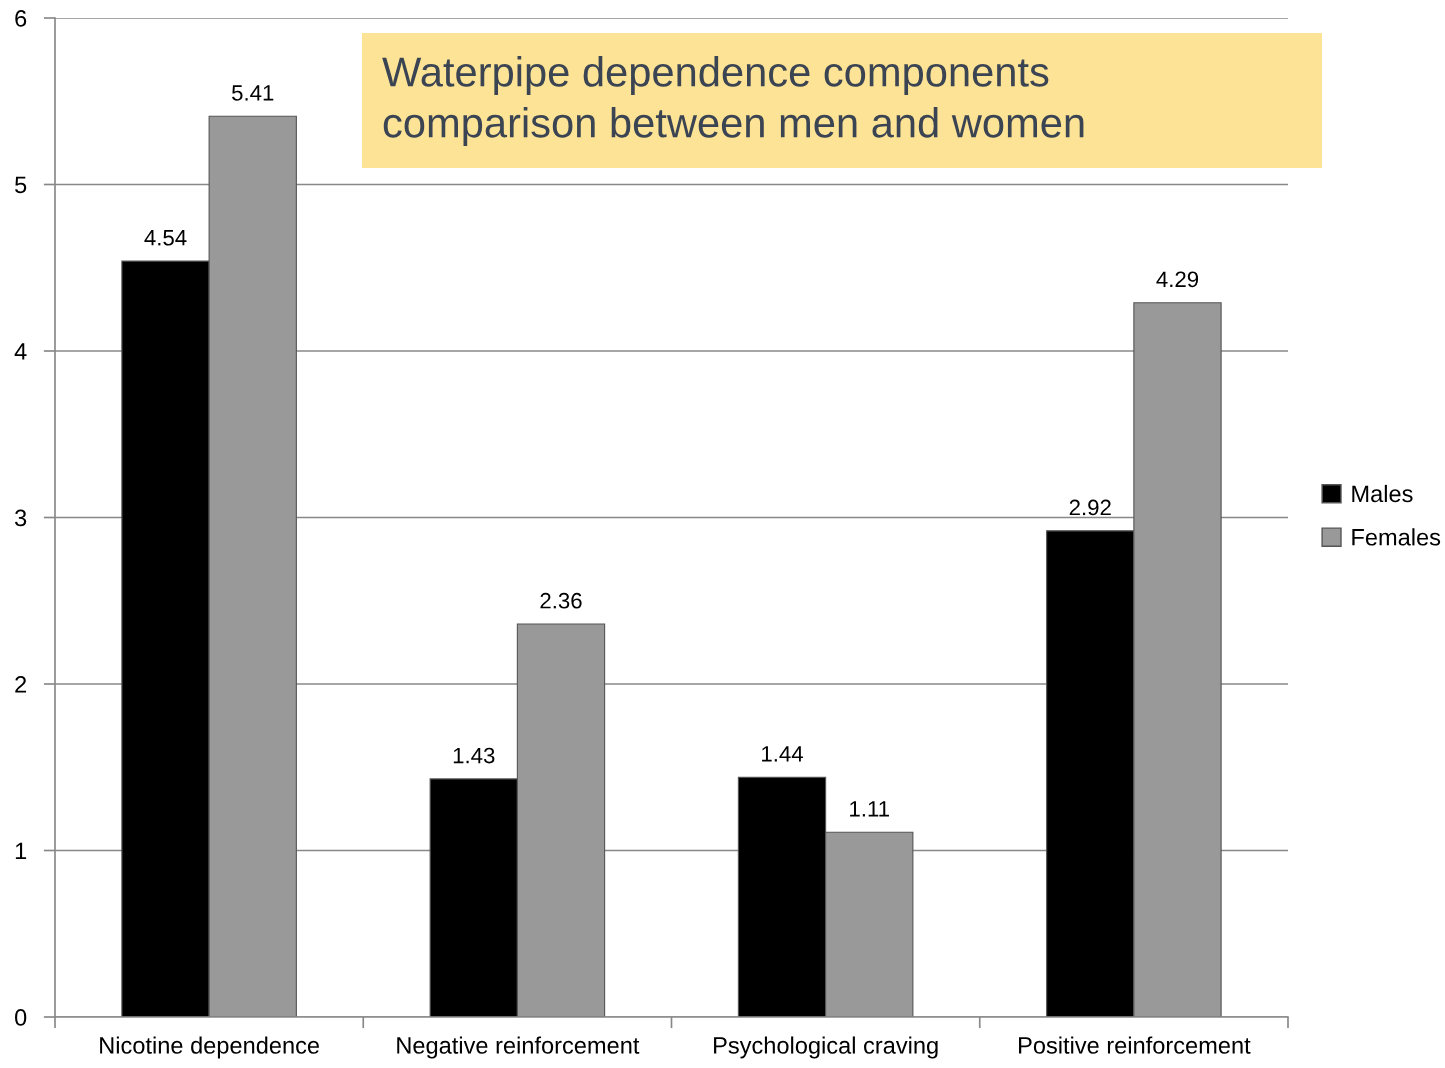 The width and height of the screenshot is (1445, 1068). Describe the element at coordinates (1135, 1045) in the screenshot. I see `x-tick-label: Positive reinforcement` at that location.